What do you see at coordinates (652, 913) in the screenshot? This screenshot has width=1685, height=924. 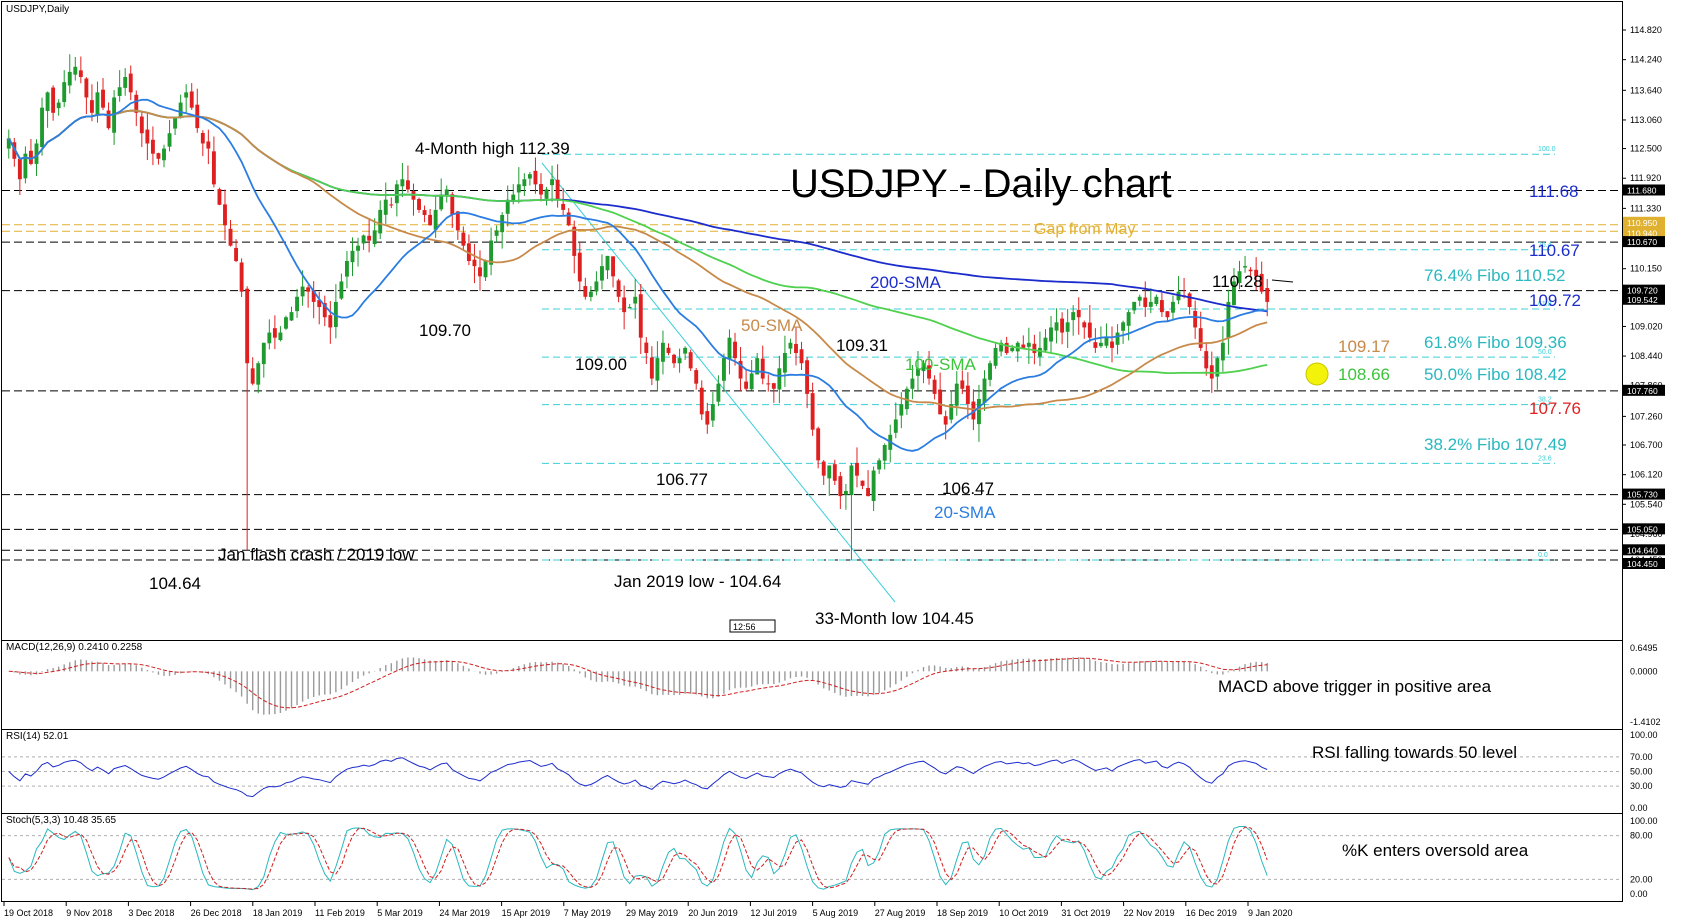 I see `date-tick-label: 29 May 2019` at bounding box center [652, 913].